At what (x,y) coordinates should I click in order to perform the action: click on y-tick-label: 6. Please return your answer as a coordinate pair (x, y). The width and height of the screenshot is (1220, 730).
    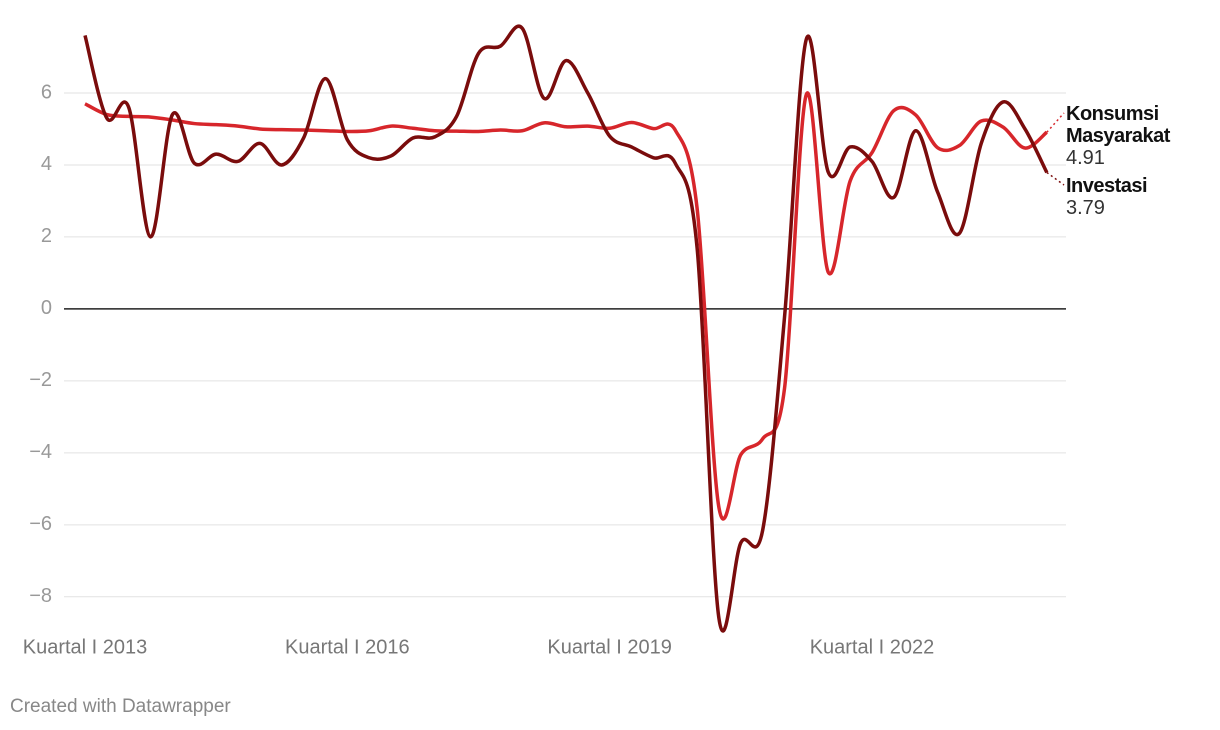
    Looking at the image, I should click on (46, 92).